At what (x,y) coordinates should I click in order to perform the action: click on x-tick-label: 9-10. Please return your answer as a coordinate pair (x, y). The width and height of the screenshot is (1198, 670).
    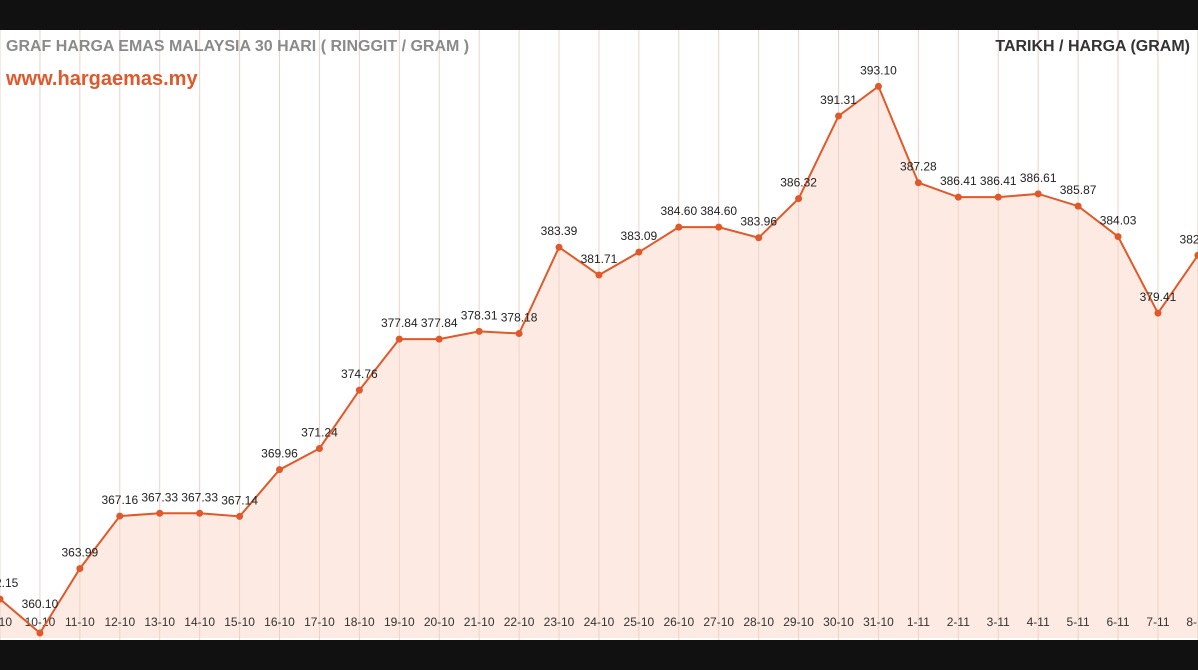
    Looking at the image, I should click on (6, 622).